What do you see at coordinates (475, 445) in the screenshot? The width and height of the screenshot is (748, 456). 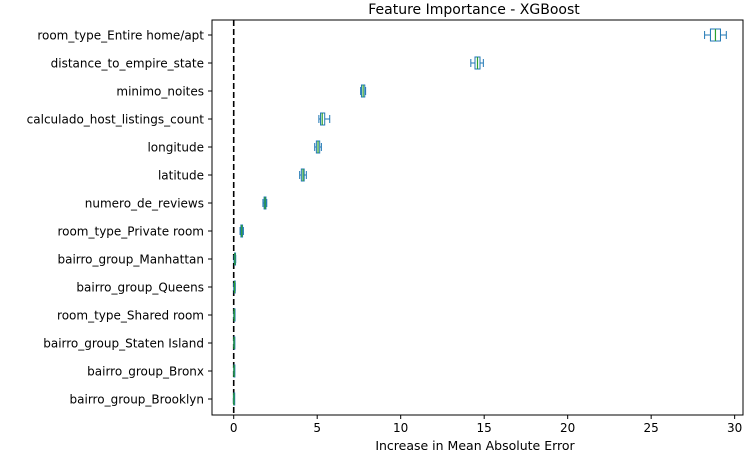 I see `x-axis-label: Increase in Mean Absolute Error` at bounding box center [475, 445].